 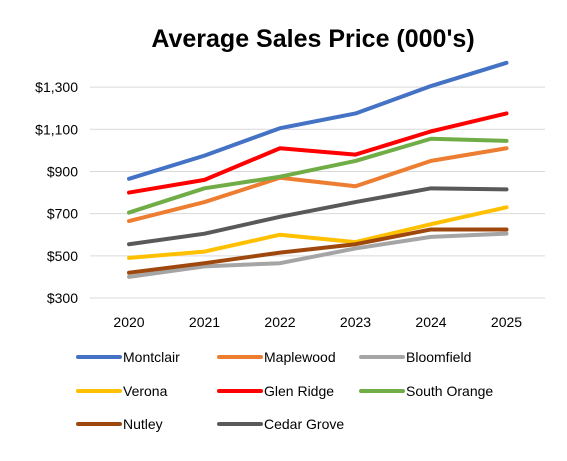 What do you see at coordinates (62, 214) in the screenshot?
I see `y-tick-label: $700` at bounding box center [62, 214].